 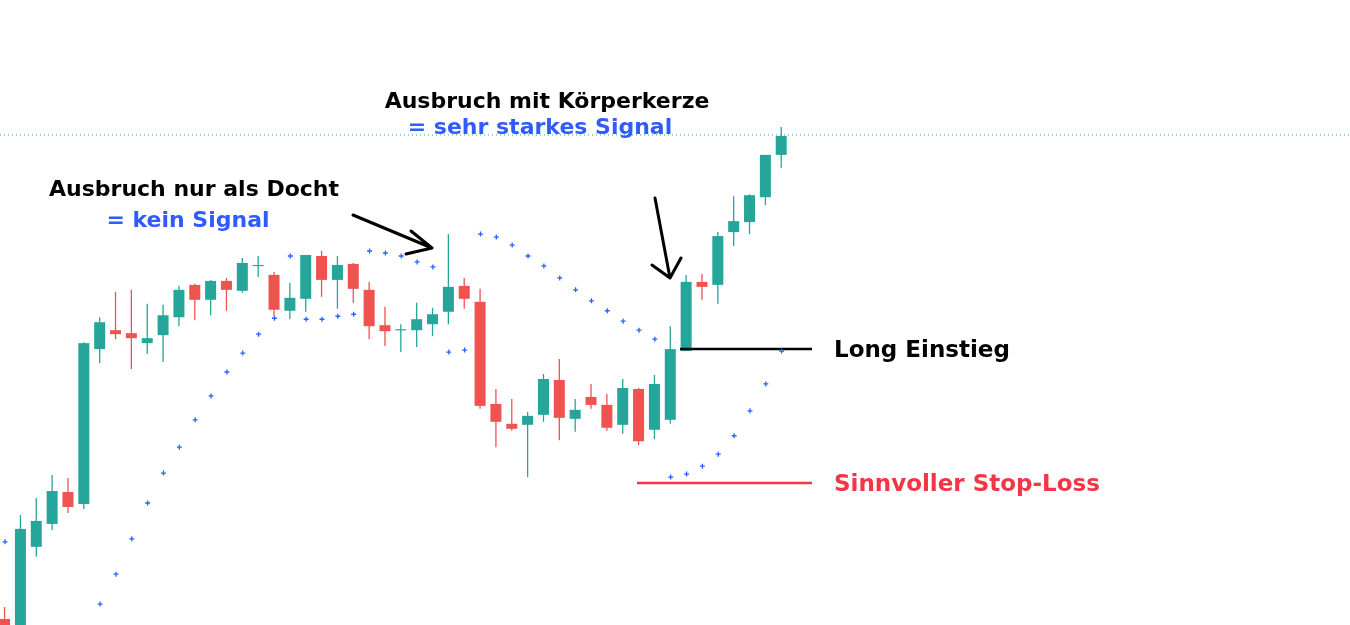 What do you see at coordinates (540, 126) in the screenshot?
I see `annotation: = sehr starkes Signal` at bounding box center [540, 126].